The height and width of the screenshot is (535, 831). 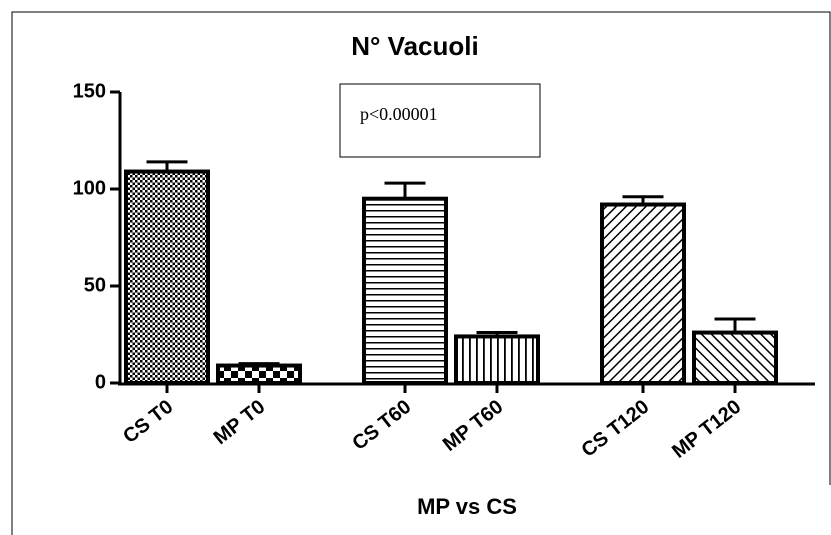 What do you see at coordinates (240, 422) in the screenshot?
I see `x-tick-label: MP T0` at bounding box center [240, 422].